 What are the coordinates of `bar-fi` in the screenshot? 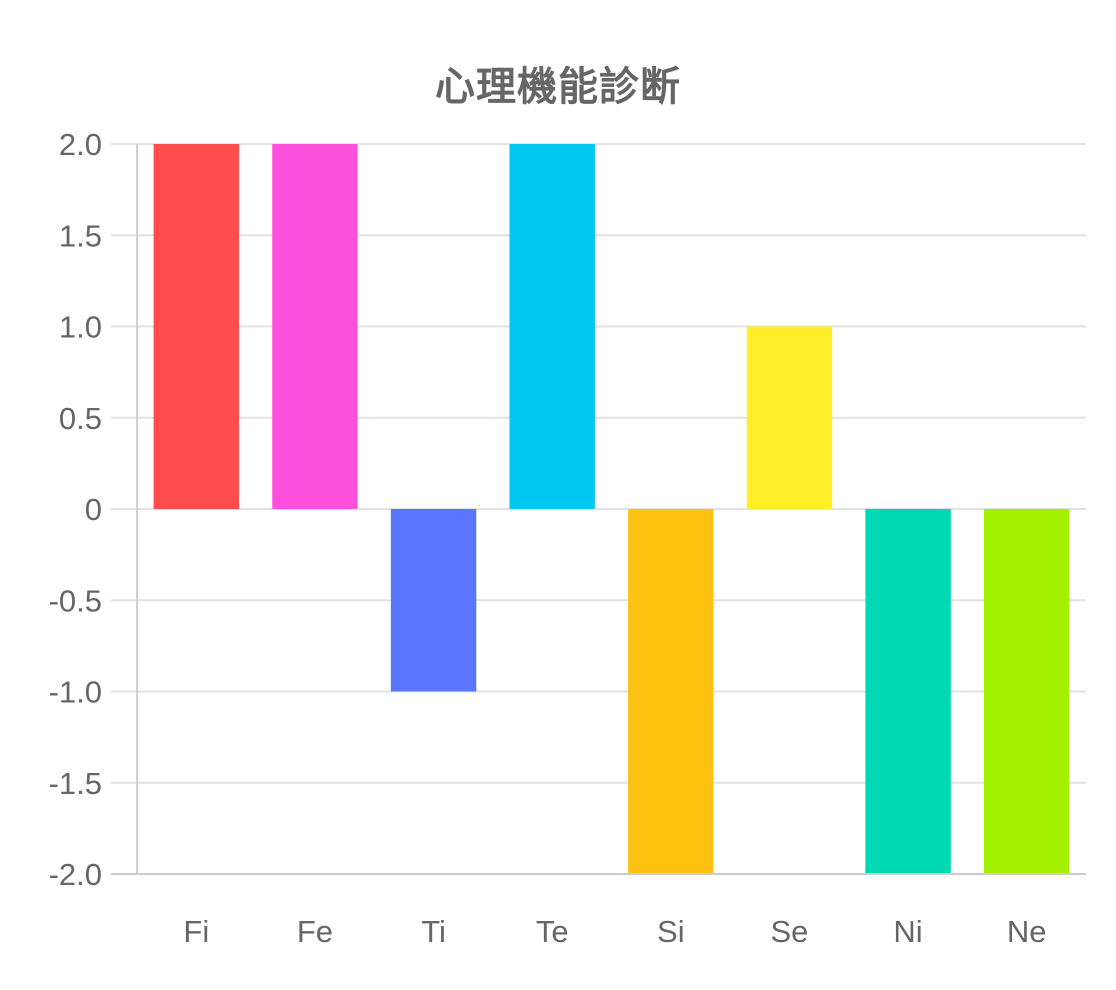 It's located at (196, 326).